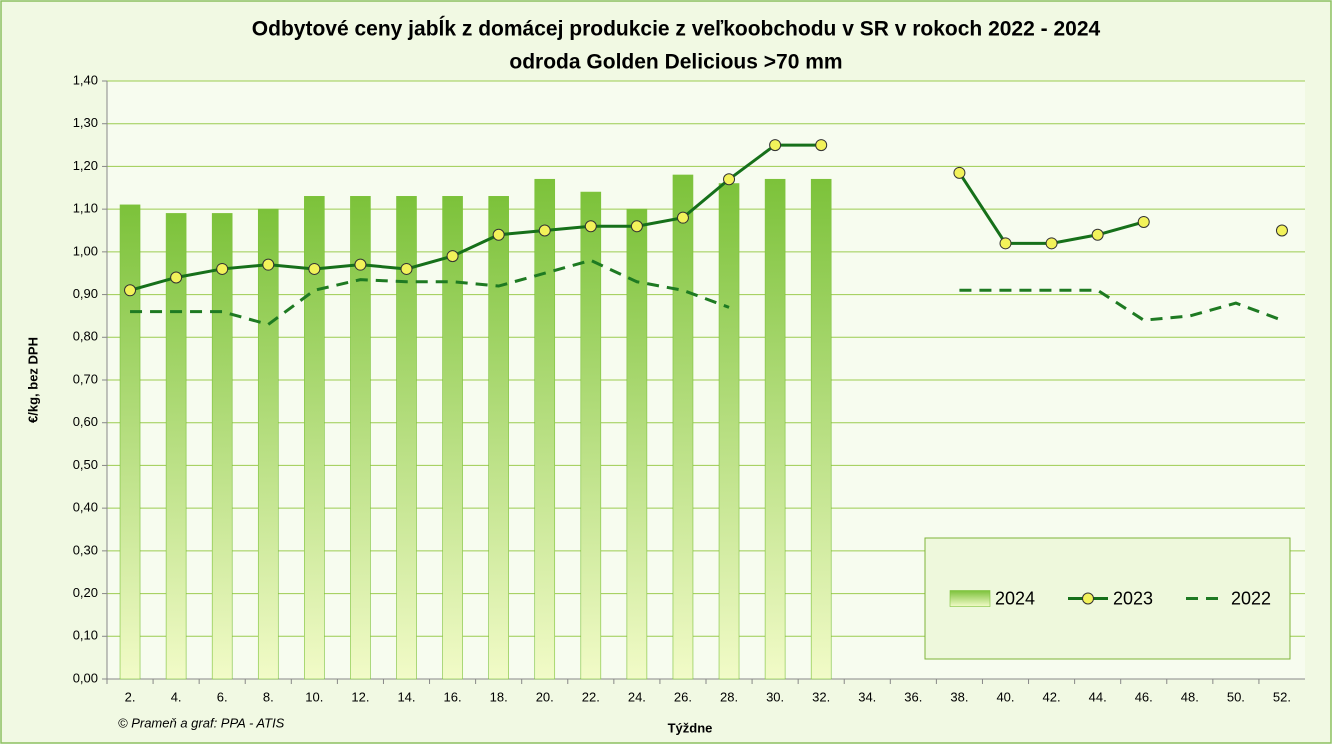 This screenshot has width=1332, height=749. What do you see at coordinates (453, 696) in the screenshot?
I see `x-tick-label: 16.` at bounding box center [453, 696].